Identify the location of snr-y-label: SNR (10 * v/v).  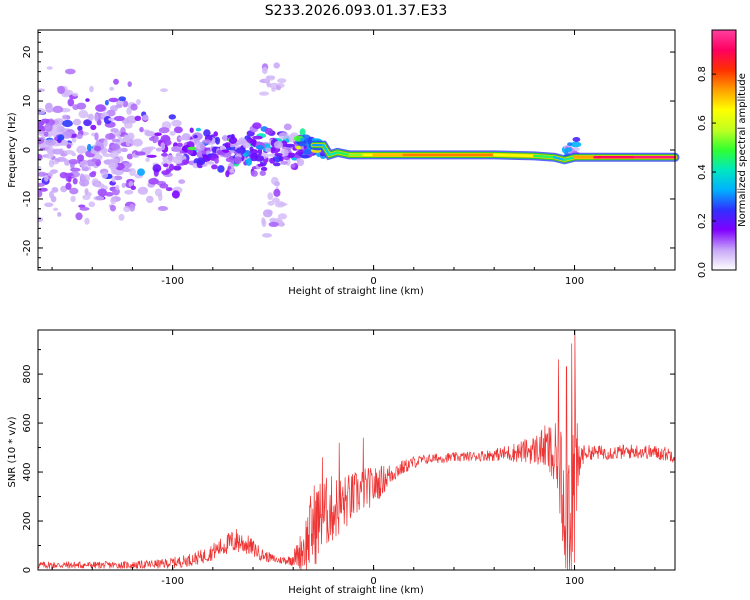
(12, 451).